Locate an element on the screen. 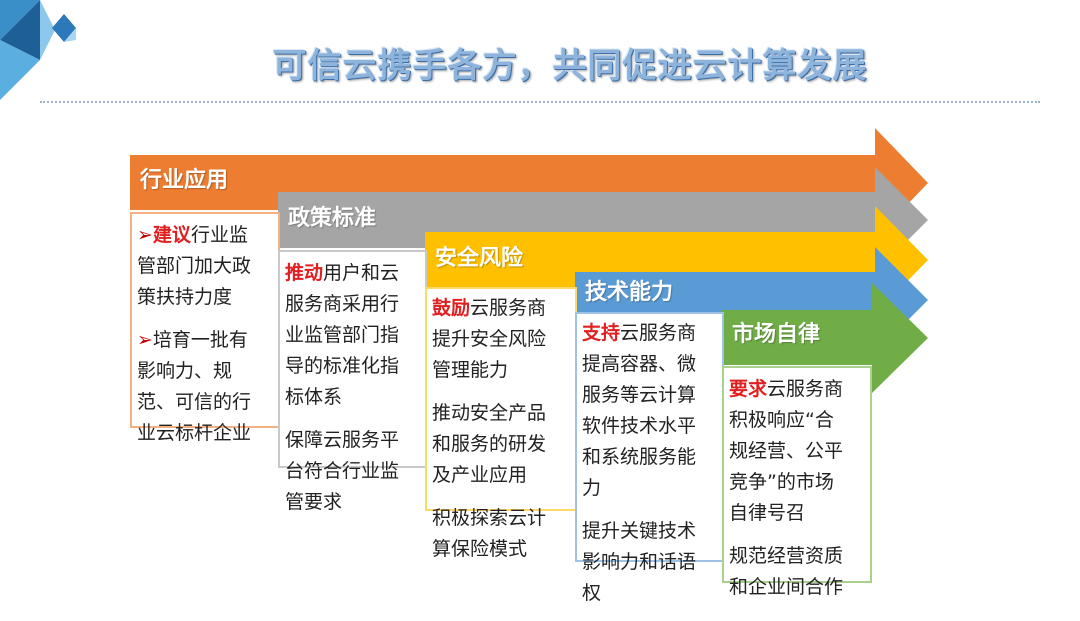 The width and height of the screenshot is (1080, 621). line-text: 提升安全风险 is located at coordinates (489, 339).